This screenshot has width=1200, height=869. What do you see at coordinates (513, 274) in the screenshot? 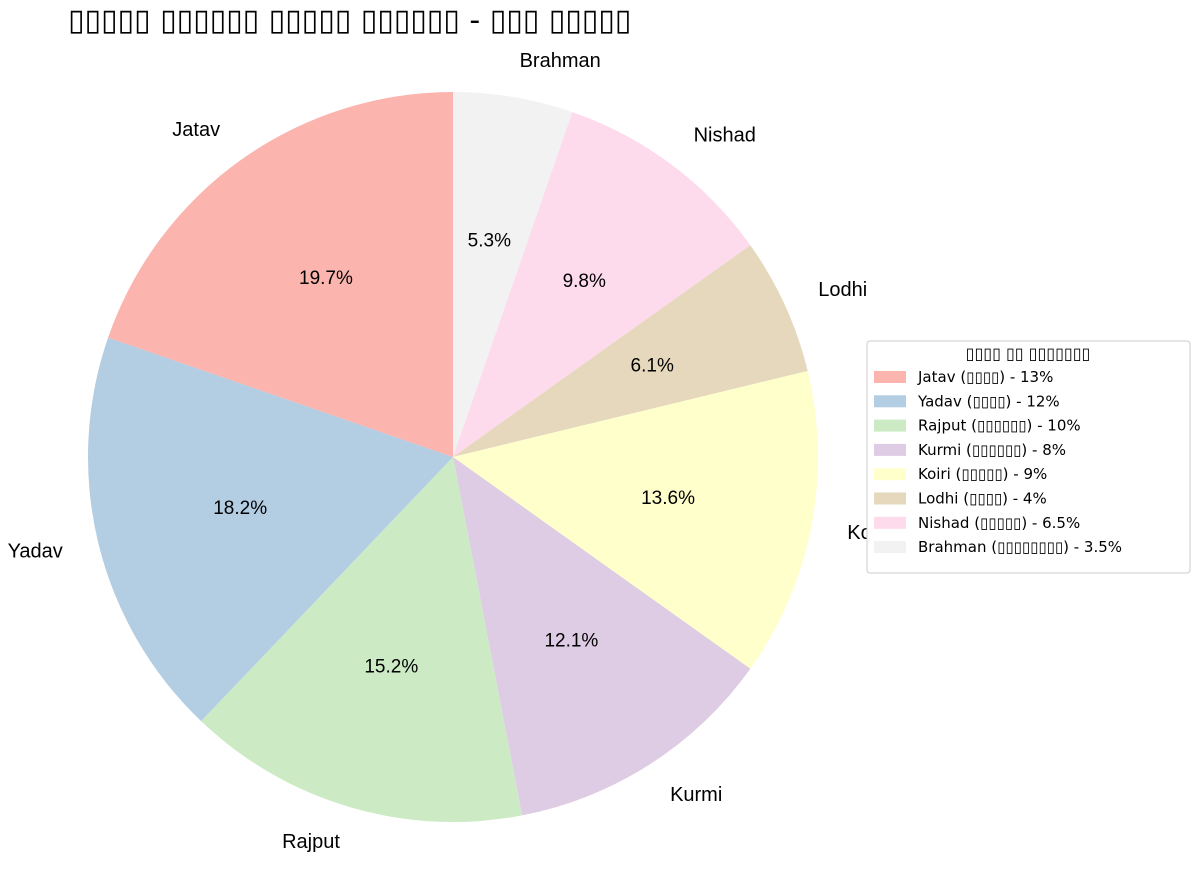
I see `pie-slice-brahman` at bounding box center [513, 274].